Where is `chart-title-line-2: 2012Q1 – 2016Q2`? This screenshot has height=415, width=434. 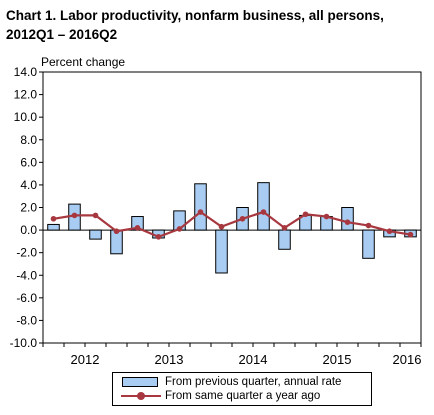 chart-title-line-2: 2012Q1 – 2016Q2 is located at coordinates (62, 34).